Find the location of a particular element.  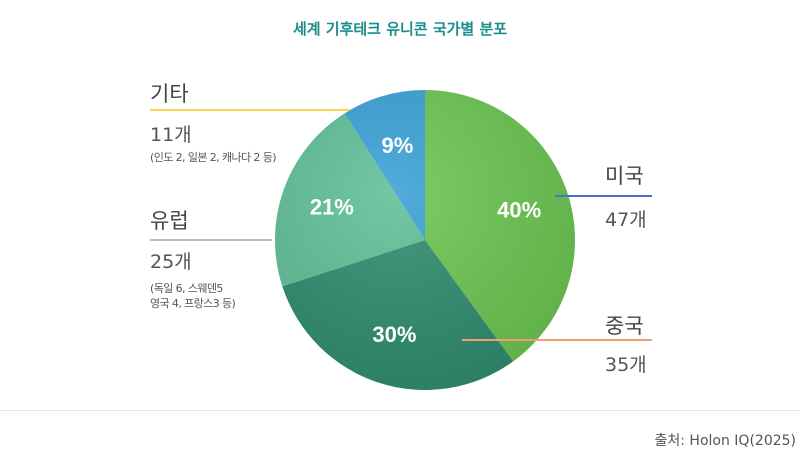

legend-count-europe: 25개 is located at coordinates (171, 262).